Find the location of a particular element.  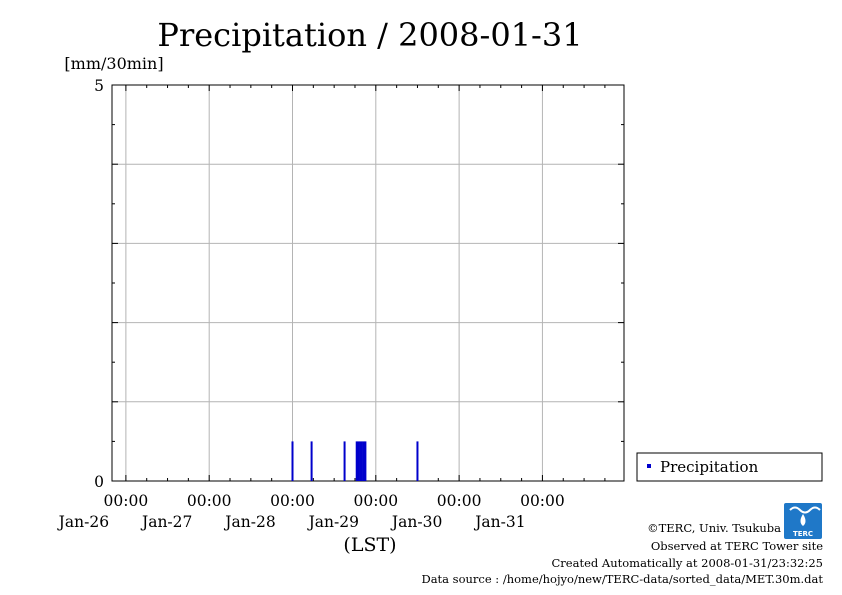

legend-label: Precipitation is located at coordinates (709, 467).